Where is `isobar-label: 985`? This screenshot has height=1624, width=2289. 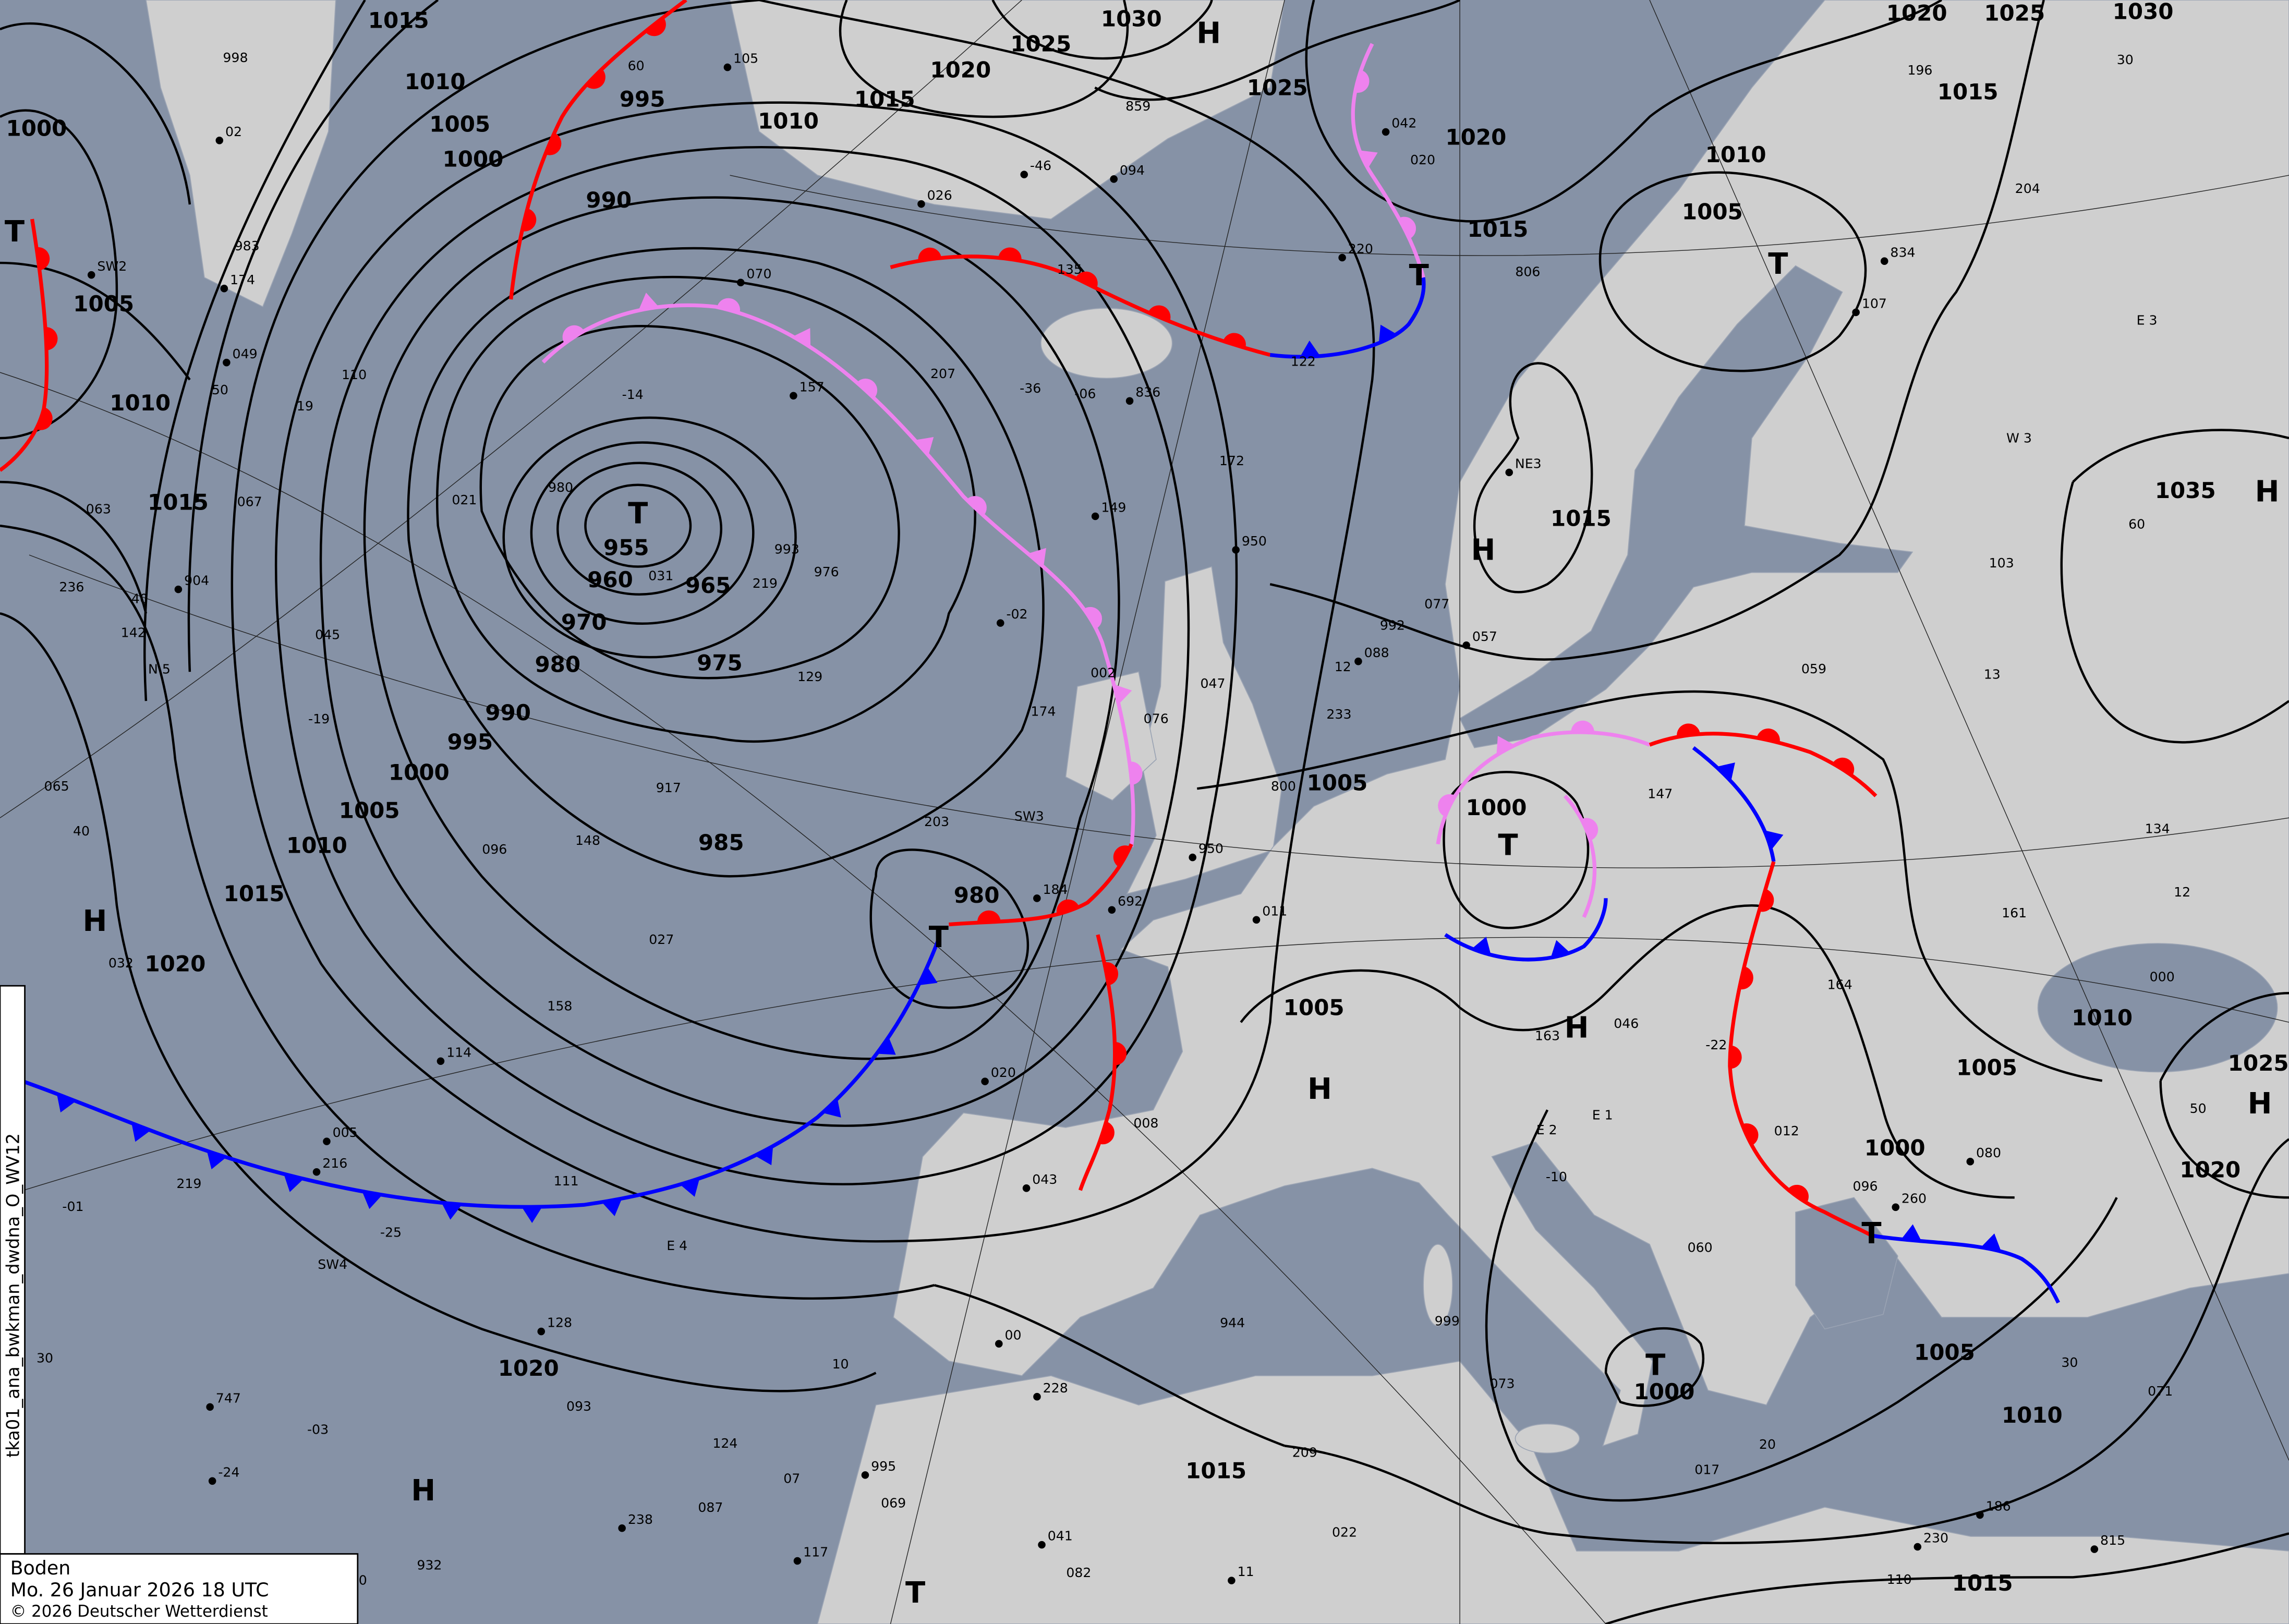 isobar-label: 985 is located at coordinates (721, 842).